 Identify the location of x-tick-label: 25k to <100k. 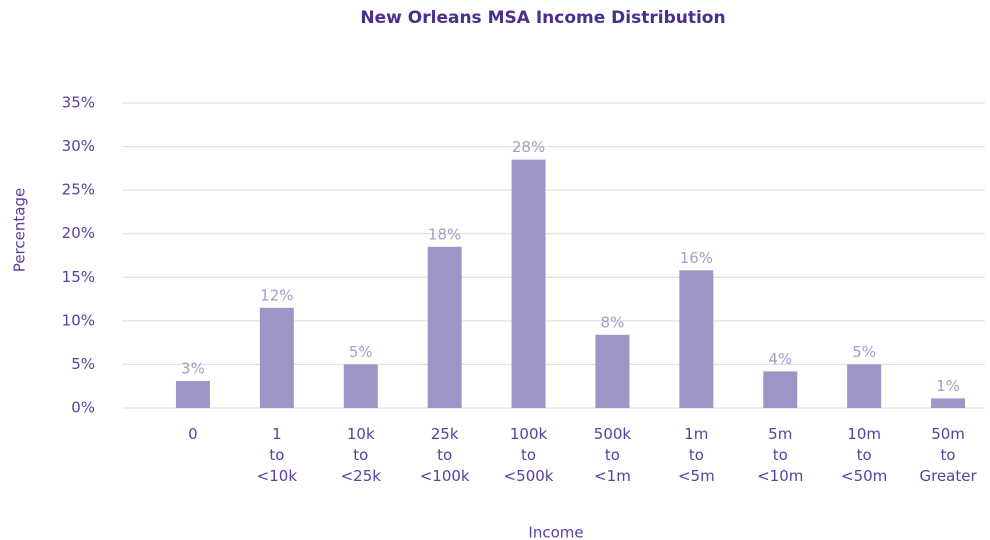
(445, 455).